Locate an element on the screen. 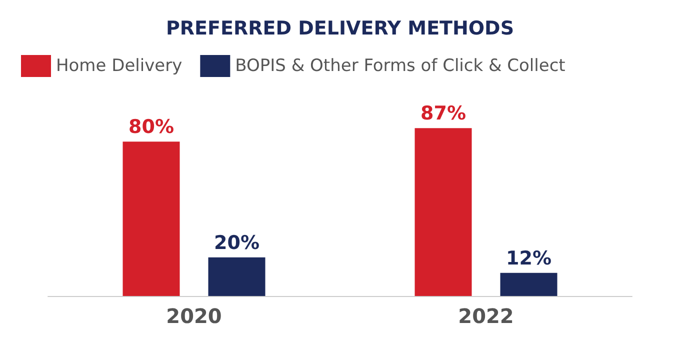 The width and height of the screenshot is (680, 340). data-label: 80% is located at coordinates (151, 127).